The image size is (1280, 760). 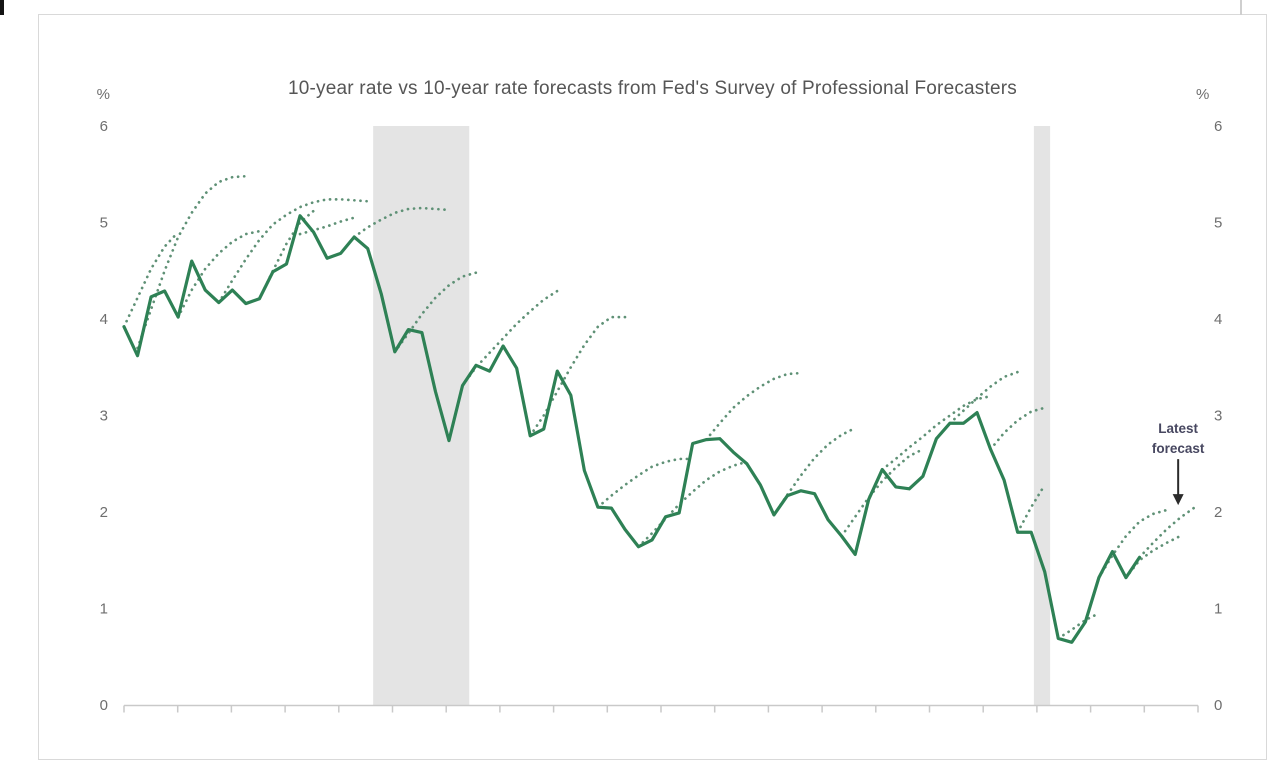 What do you see at coordinates (104, 512) in the screenshot?
I see `y-axis-label-left: 2` at bounding box center [104, 512].